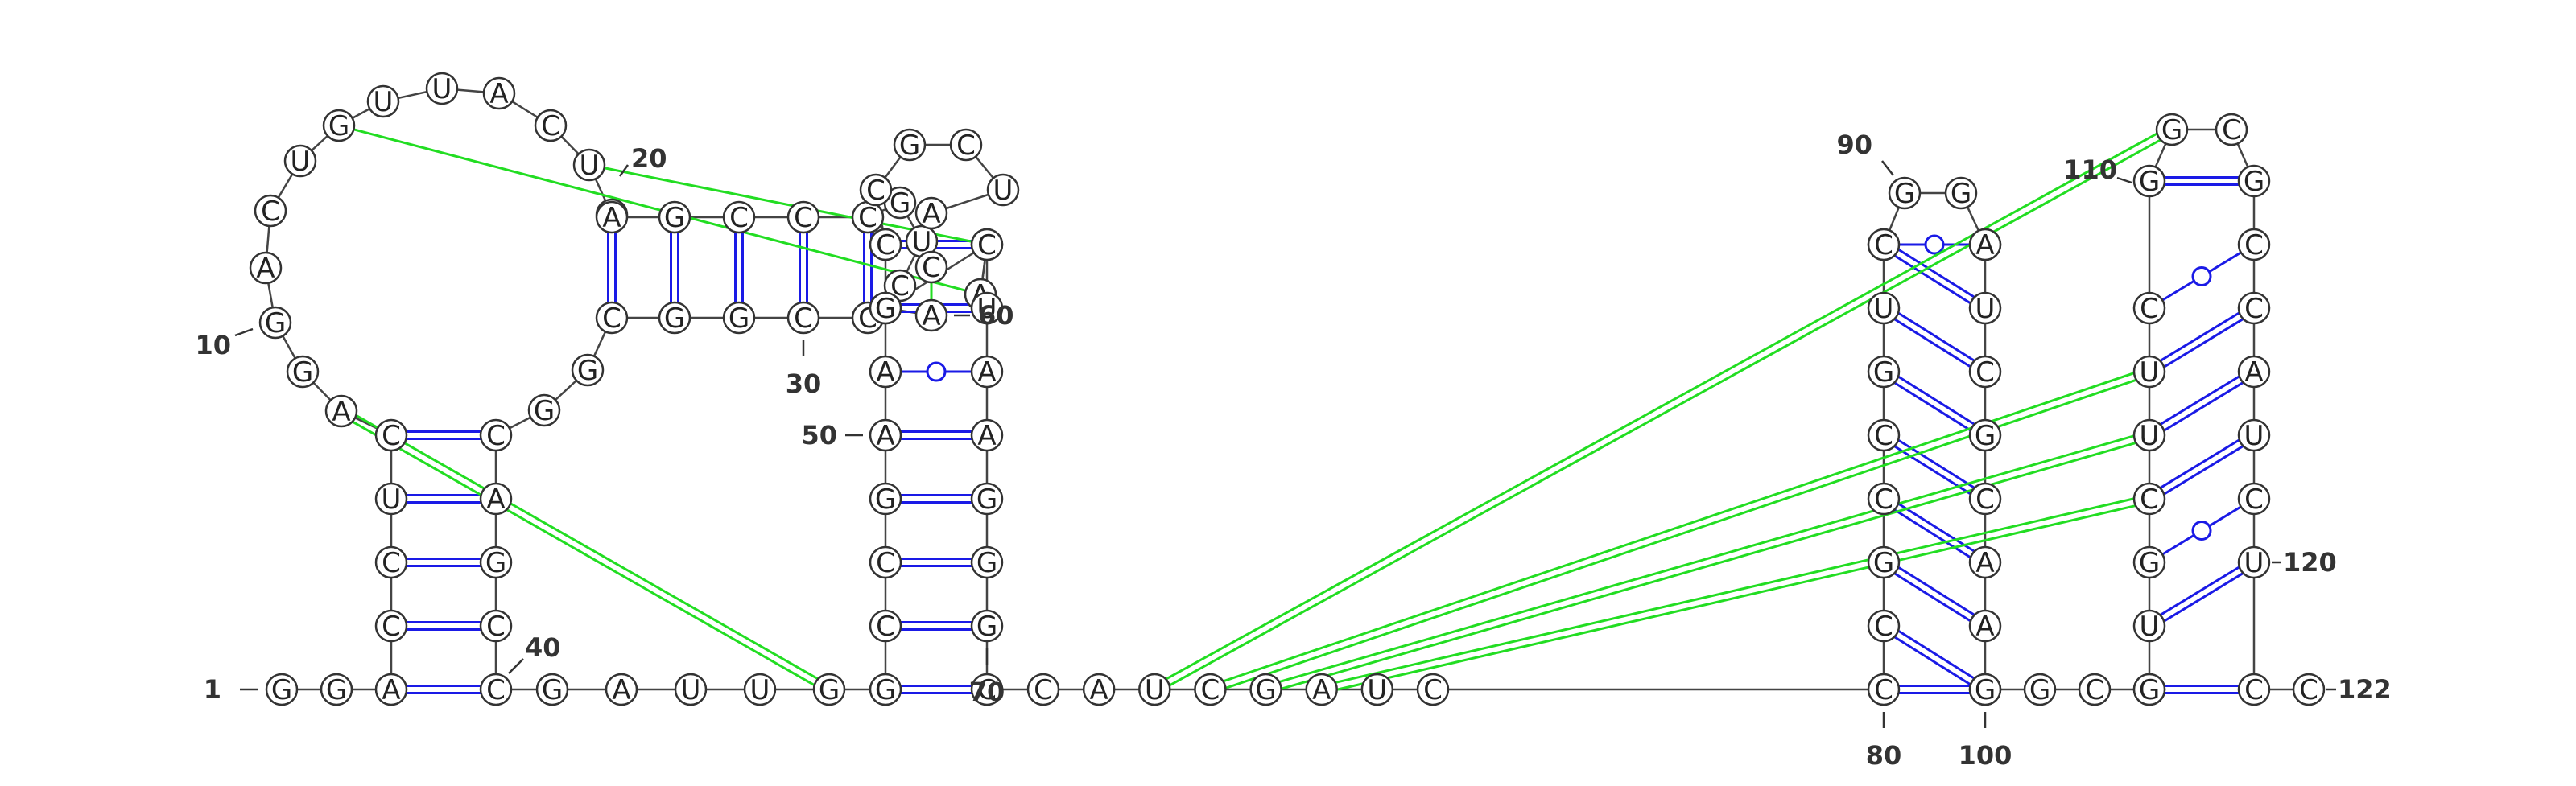 This screenshot has height=786, width=2576. Describe the element at coordinates (819, 435) in the screenshot. I see `position-label: 50` at that location.